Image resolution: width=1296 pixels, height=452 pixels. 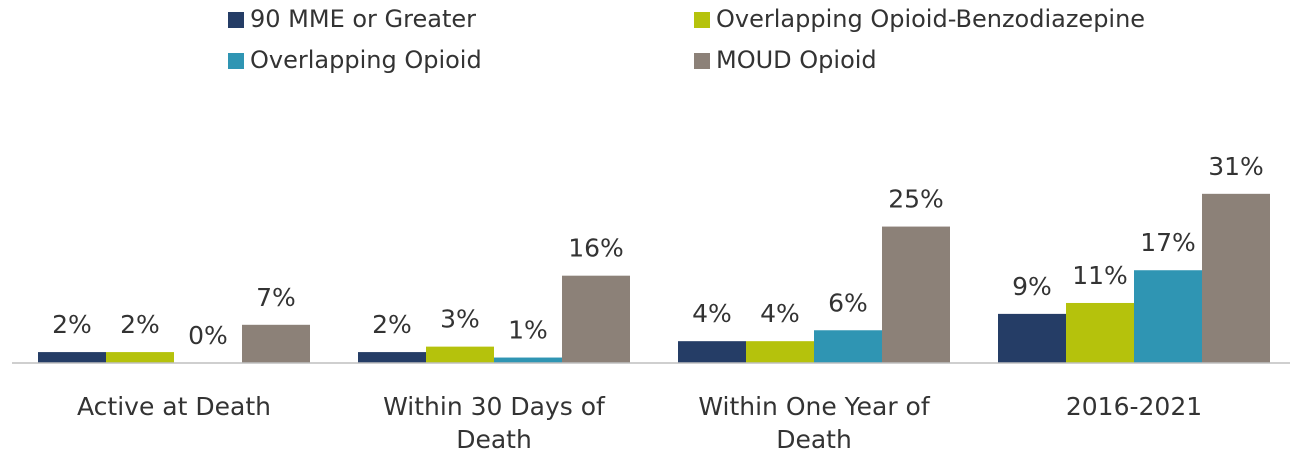 I want to click on data-label: 17%, so click(x=1168, y=242).